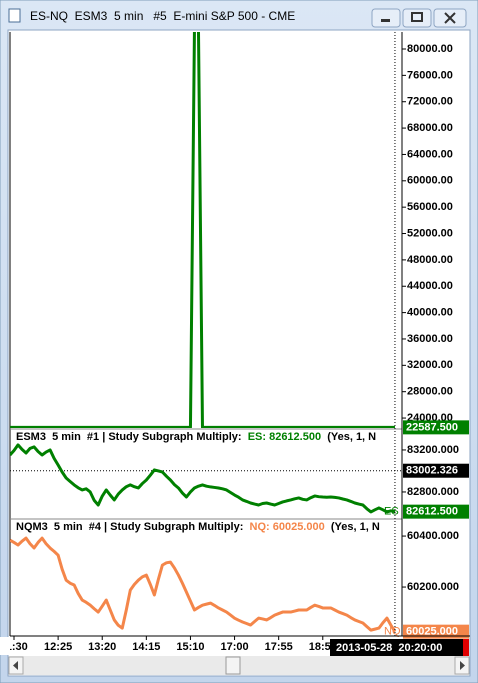  I want to click on y-tick-label: 80000.00, so click(430, 49).